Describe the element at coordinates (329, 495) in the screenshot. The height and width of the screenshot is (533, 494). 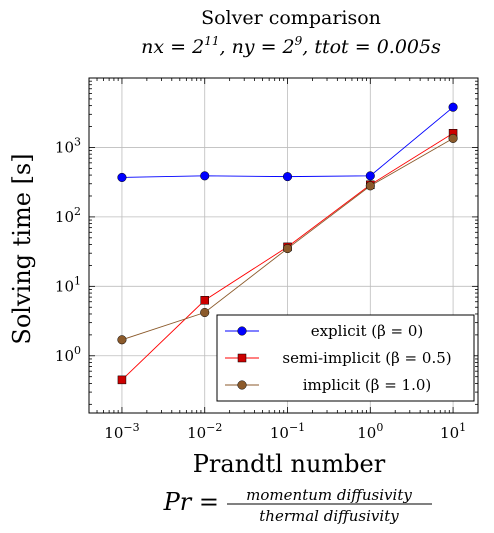
I see `formula-numerator: momentum diffusivity` at that location.